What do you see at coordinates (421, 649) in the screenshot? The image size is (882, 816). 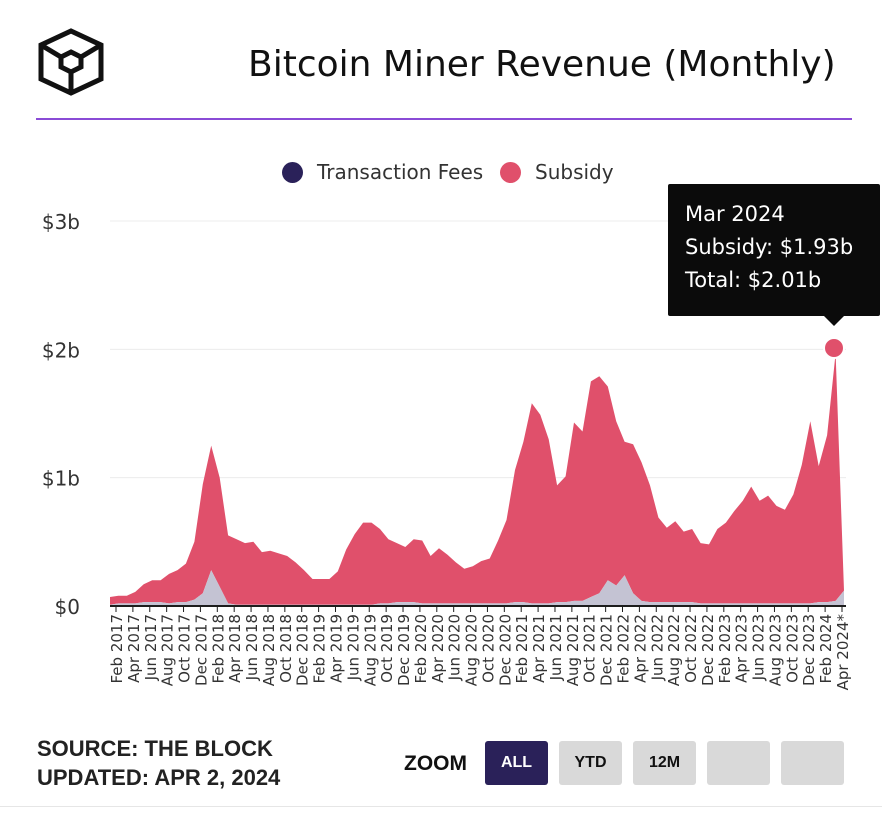 I see `x-tick-label: Feb 2020` at bounding box center [421, 649].